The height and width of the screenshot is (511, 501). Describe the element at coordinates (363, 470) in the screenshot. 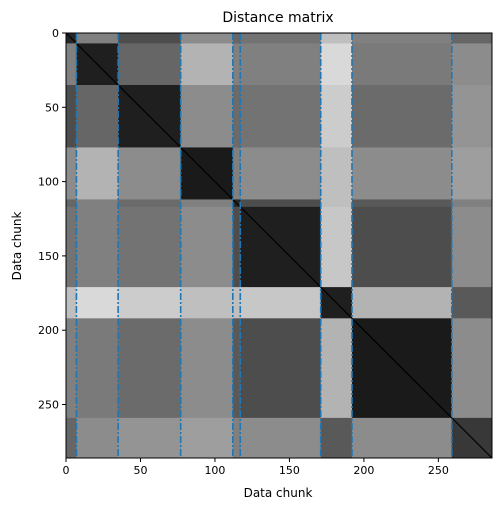

I see `x-tick-label: 200` at that location.